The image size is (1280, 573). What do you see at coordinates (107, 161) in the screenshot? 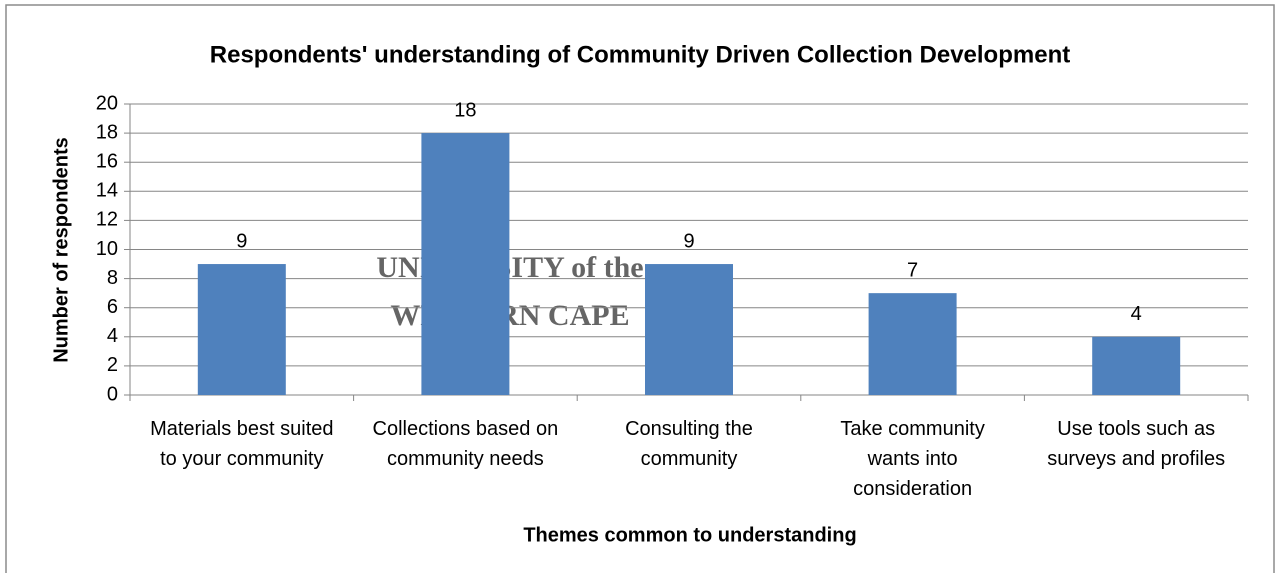
I see `y-tick-label: 16` at bounding box center [107, 161].